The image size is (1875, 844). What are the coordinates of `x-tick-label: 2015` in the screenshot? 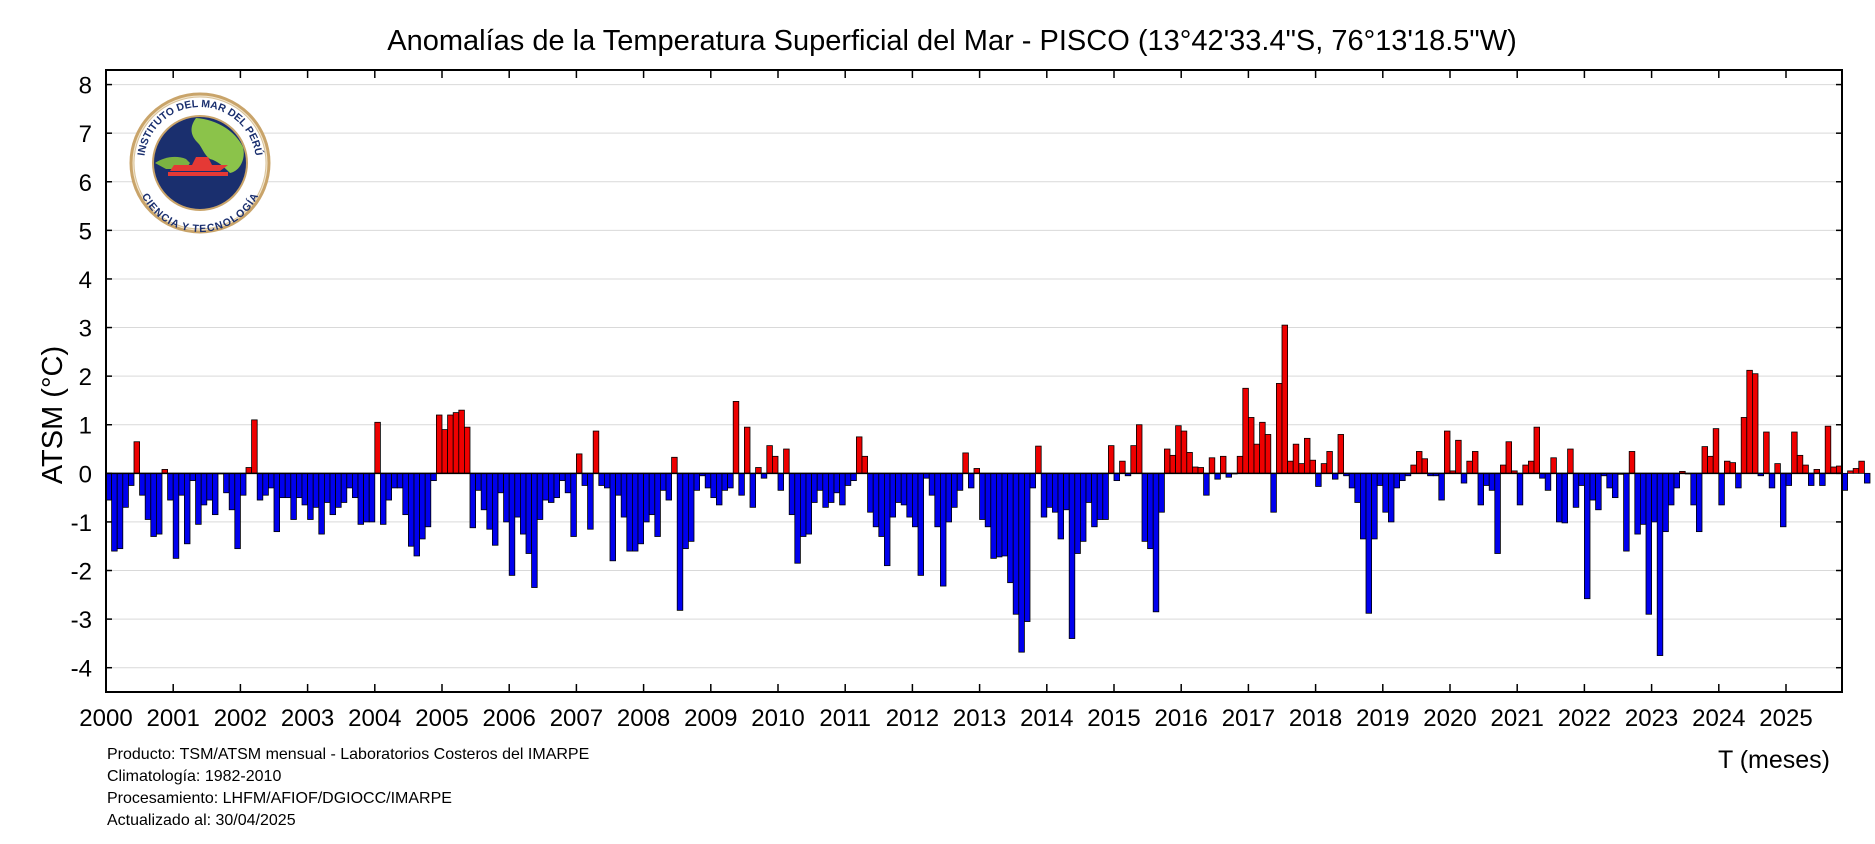 It's located at (1113, 718).